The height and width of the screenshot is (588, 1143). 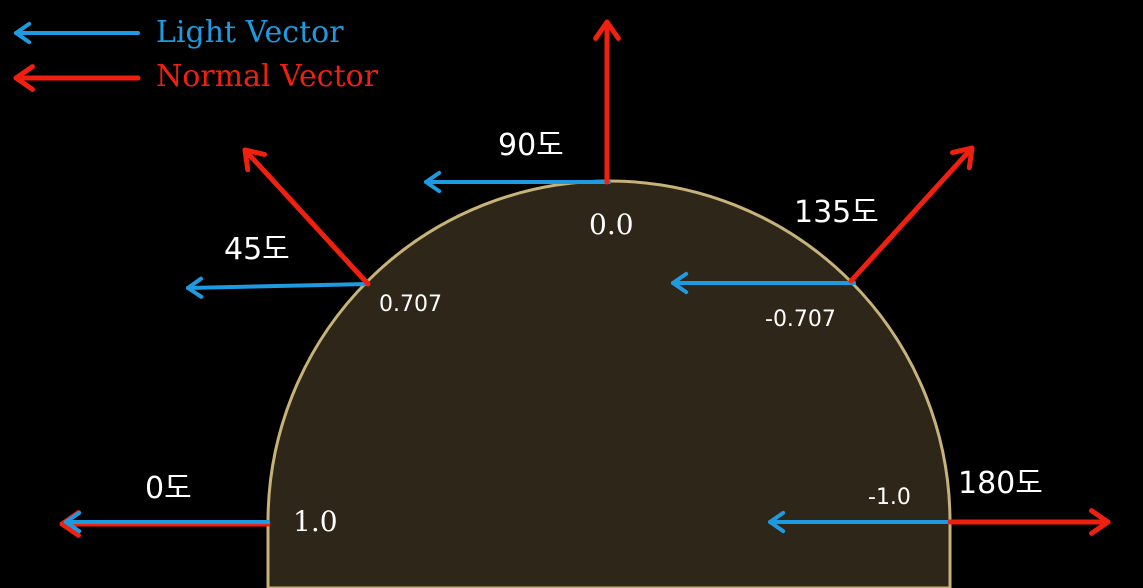 I want to click on dot-value-180deg: -1.0, so click(x=889, y=497).